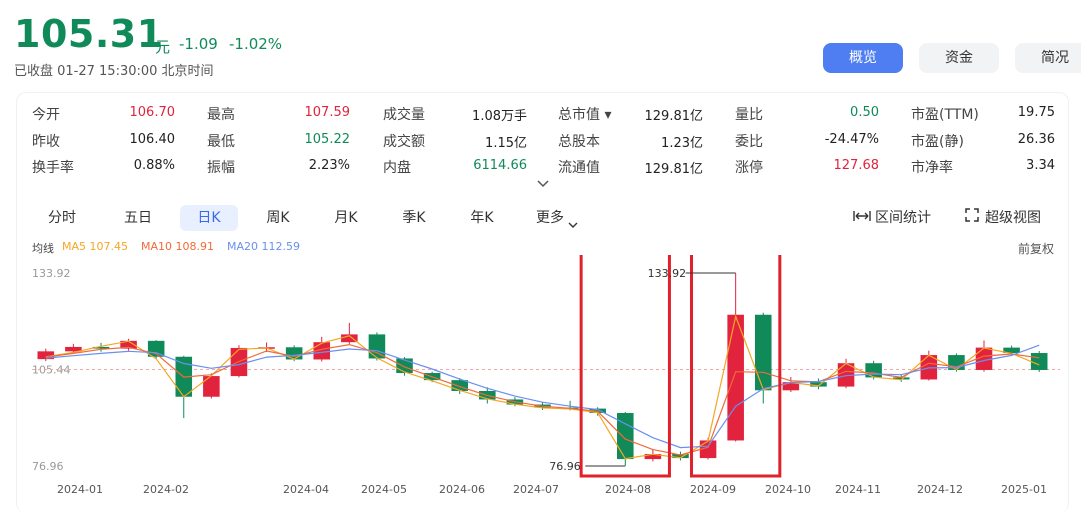 This screenshot has width=1081, height=513. What do you see at coordinates (506, 143) in the screenshot?
I see `stat-value: 1.15亿` at bounding box center [506, 143].